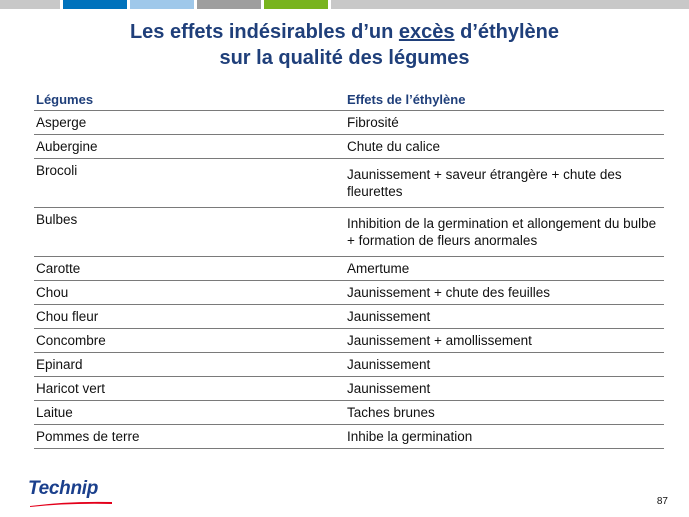  Describe the element at coordinates (504, 412) in the screenshot. I see `effect-cell: Taches brunes` at that location.